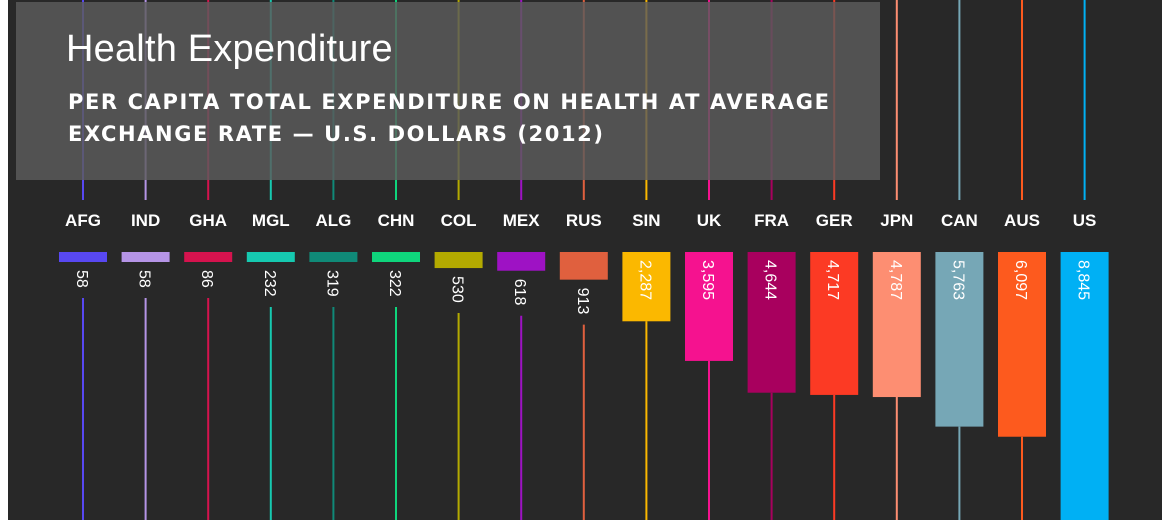 This screenshot has height=520, width=1162. Describe the element at coordinates (270, 257) in the screenshot. I see `bar-mgl` at that location.